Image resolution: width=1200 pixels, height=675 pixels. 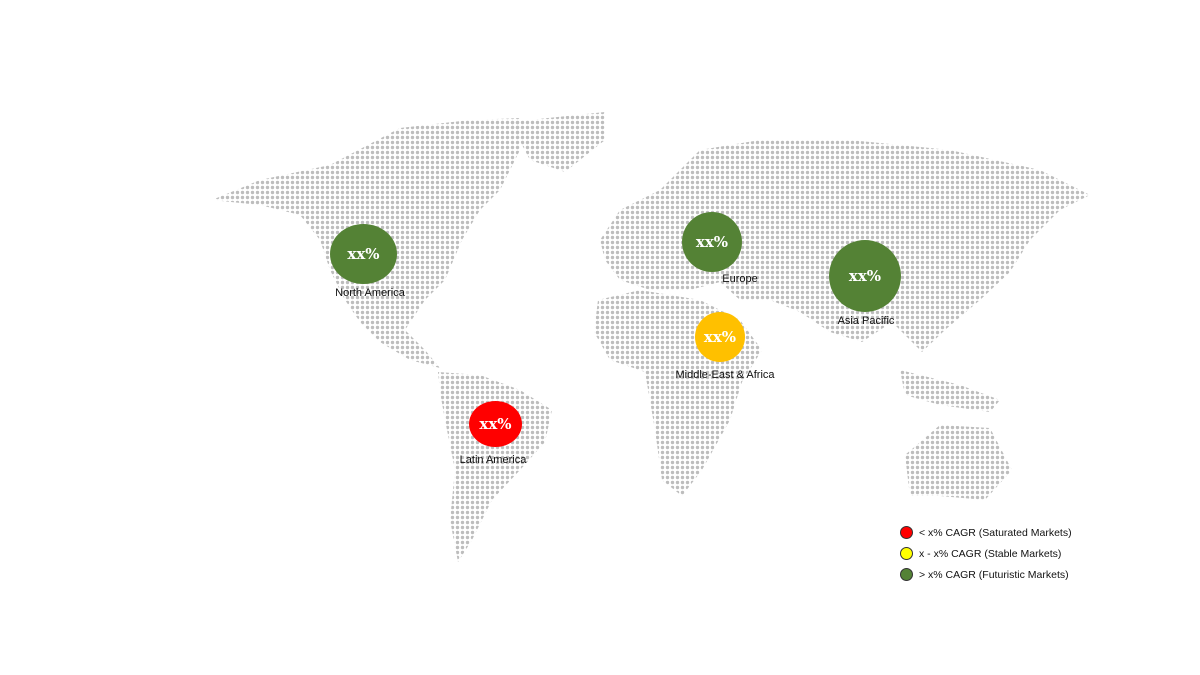 I want to click on legend-item-futuristic: > x% CAGR (Futuristic Markets), so click(x=986, y=574).